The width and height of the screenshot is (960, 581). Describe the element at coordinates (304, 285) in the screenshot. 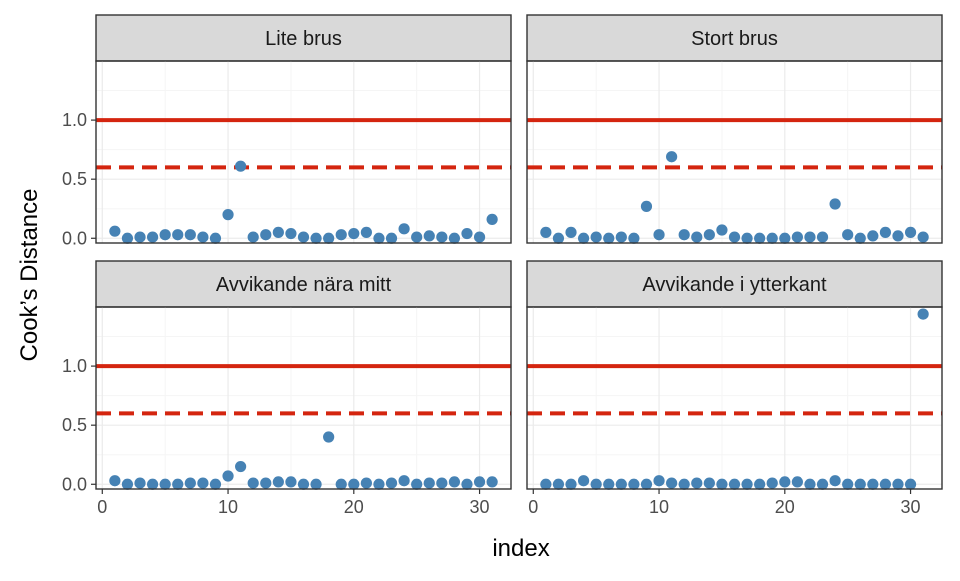

I see `facet-title: Avvikande nära mitt` at that location.